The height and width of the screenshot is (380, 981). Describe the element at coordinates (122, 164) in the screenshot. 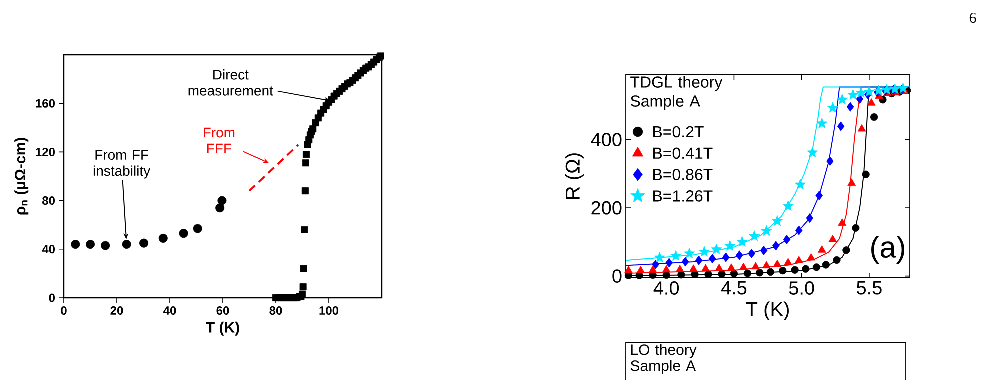

I see `annotation: From FF instability` at that location.